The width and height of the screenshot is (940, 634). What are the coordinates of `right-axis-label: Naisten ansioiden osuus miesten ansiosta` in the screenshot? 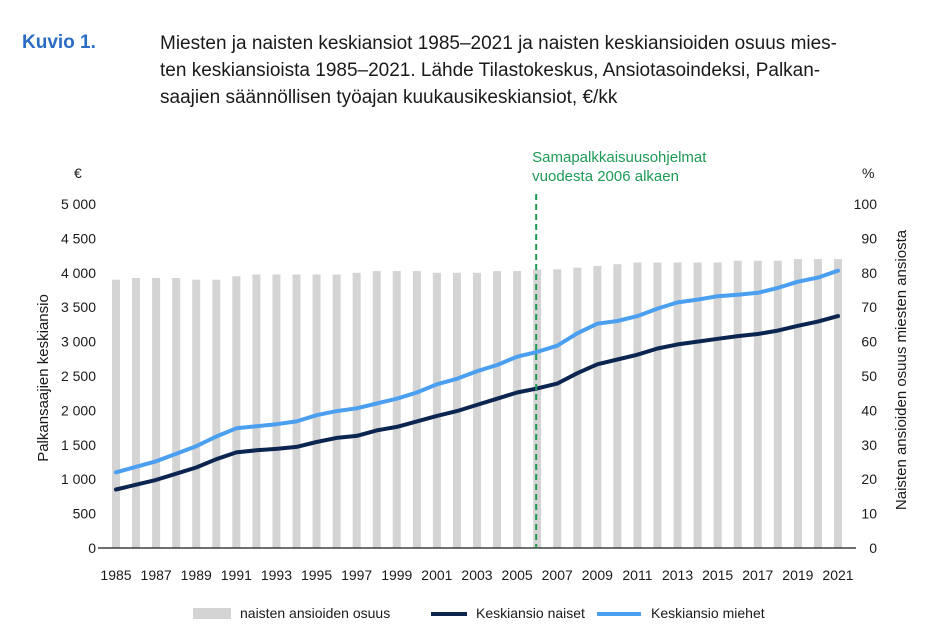 It's located at (901, 369).